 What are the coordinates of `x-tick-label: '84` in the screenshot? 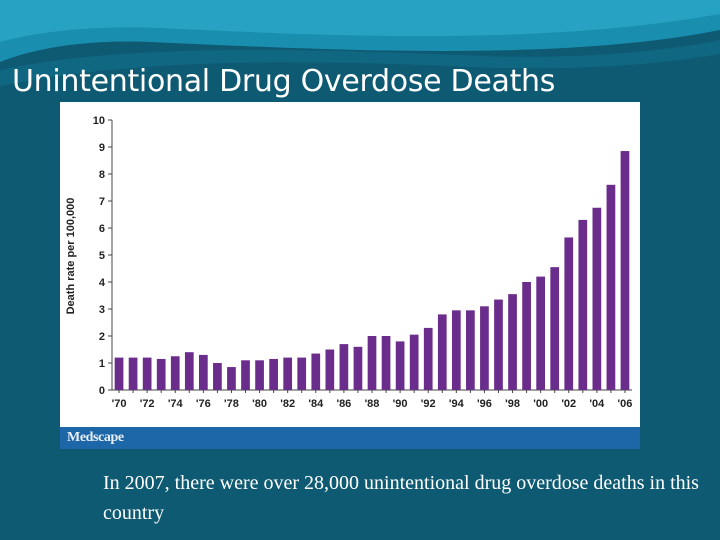 It's located at (316, 404).